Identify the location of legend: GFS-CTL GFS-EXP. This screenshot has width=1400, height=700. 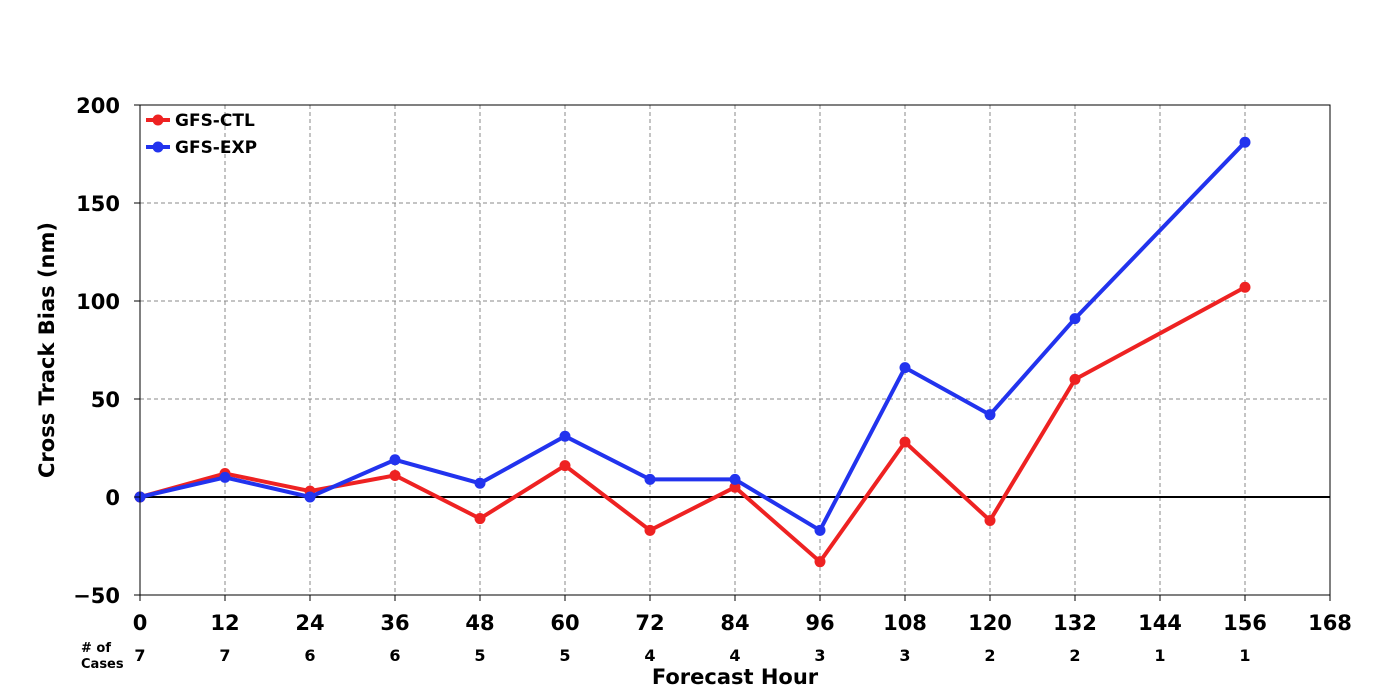
(201, 134).